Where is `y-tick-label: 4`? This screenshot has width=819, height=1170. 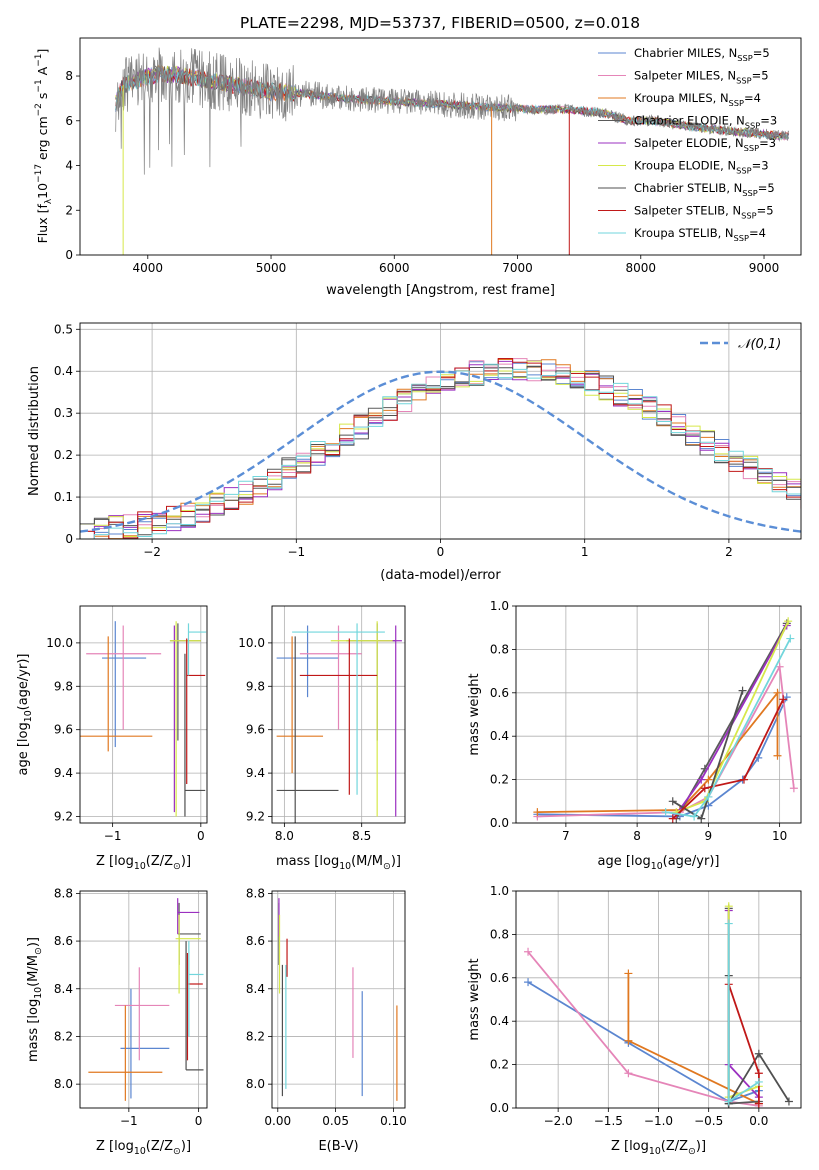
y-tick-label: 4 is located at coordinates (69, 166).